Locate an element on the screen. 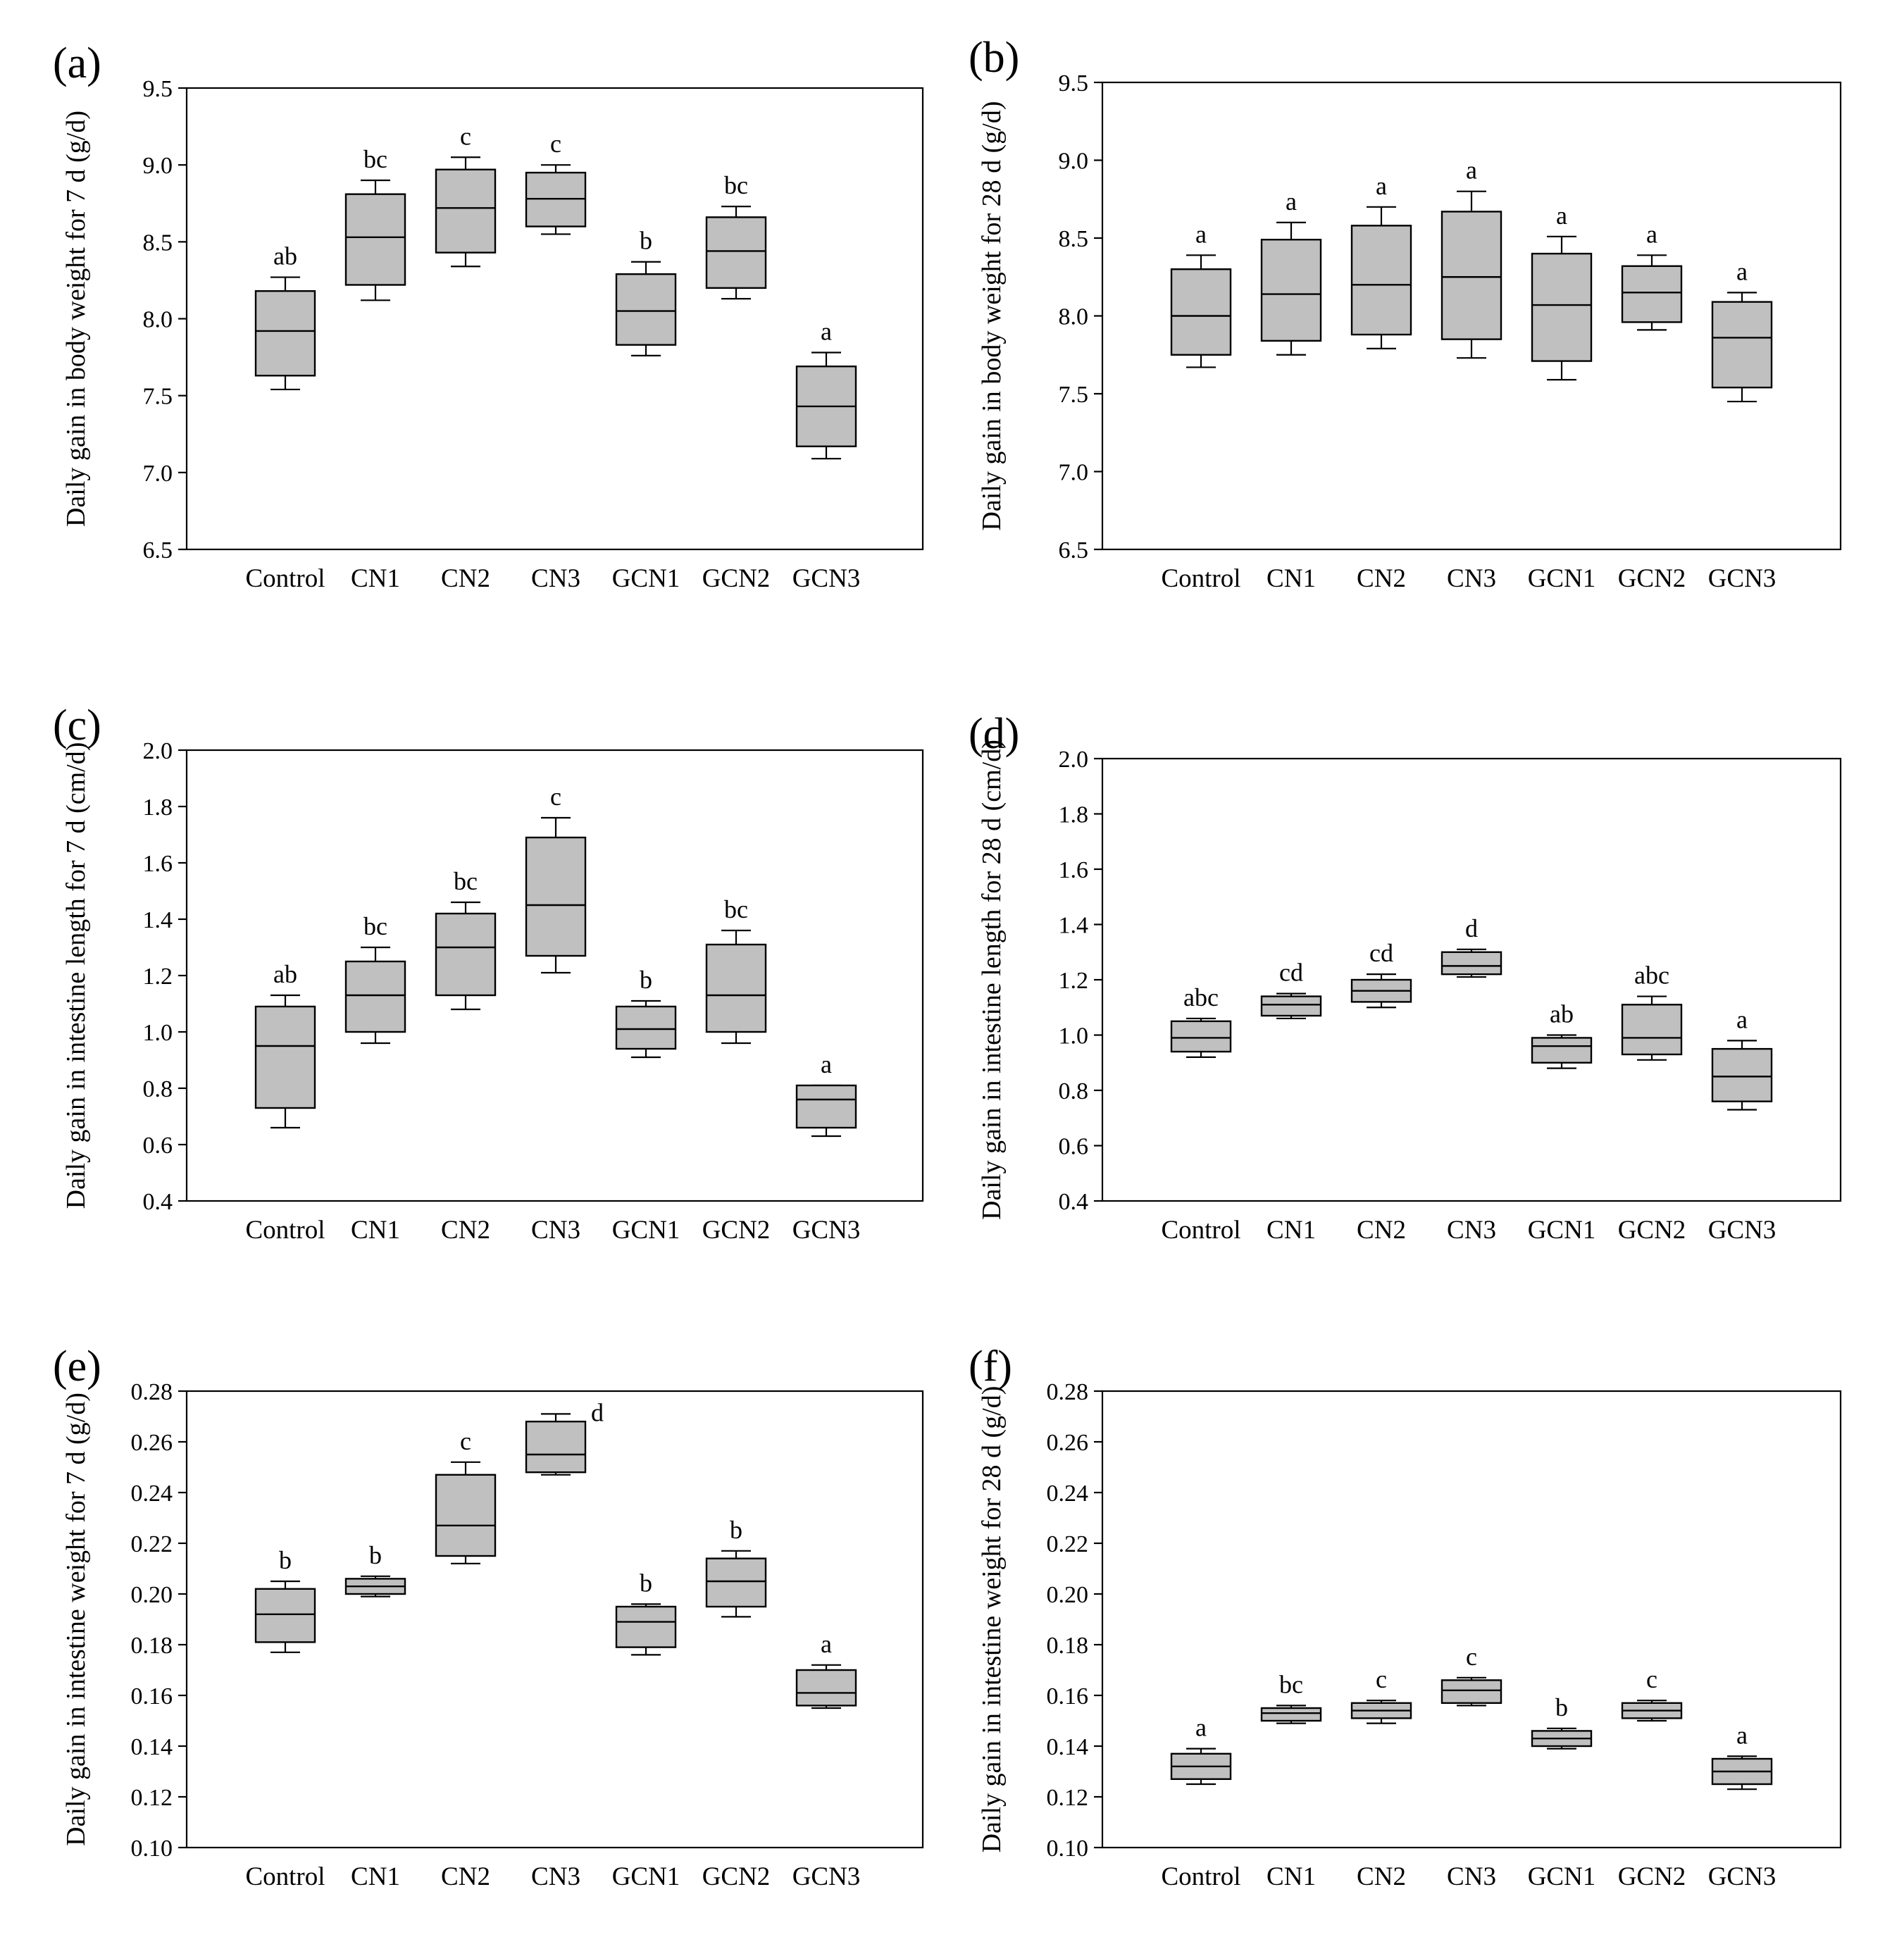 Image resolution: width=1904 pixels, height=1937 pixels. box-gcn2: b is located at coordinates (736, 1567).